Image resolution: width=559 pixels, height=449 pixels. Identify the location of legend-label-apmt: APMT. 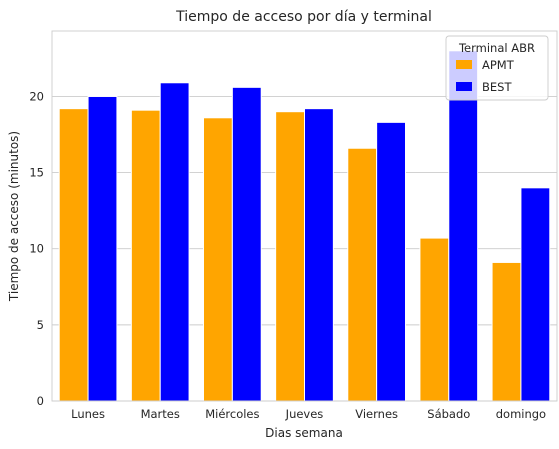
(498, 65).